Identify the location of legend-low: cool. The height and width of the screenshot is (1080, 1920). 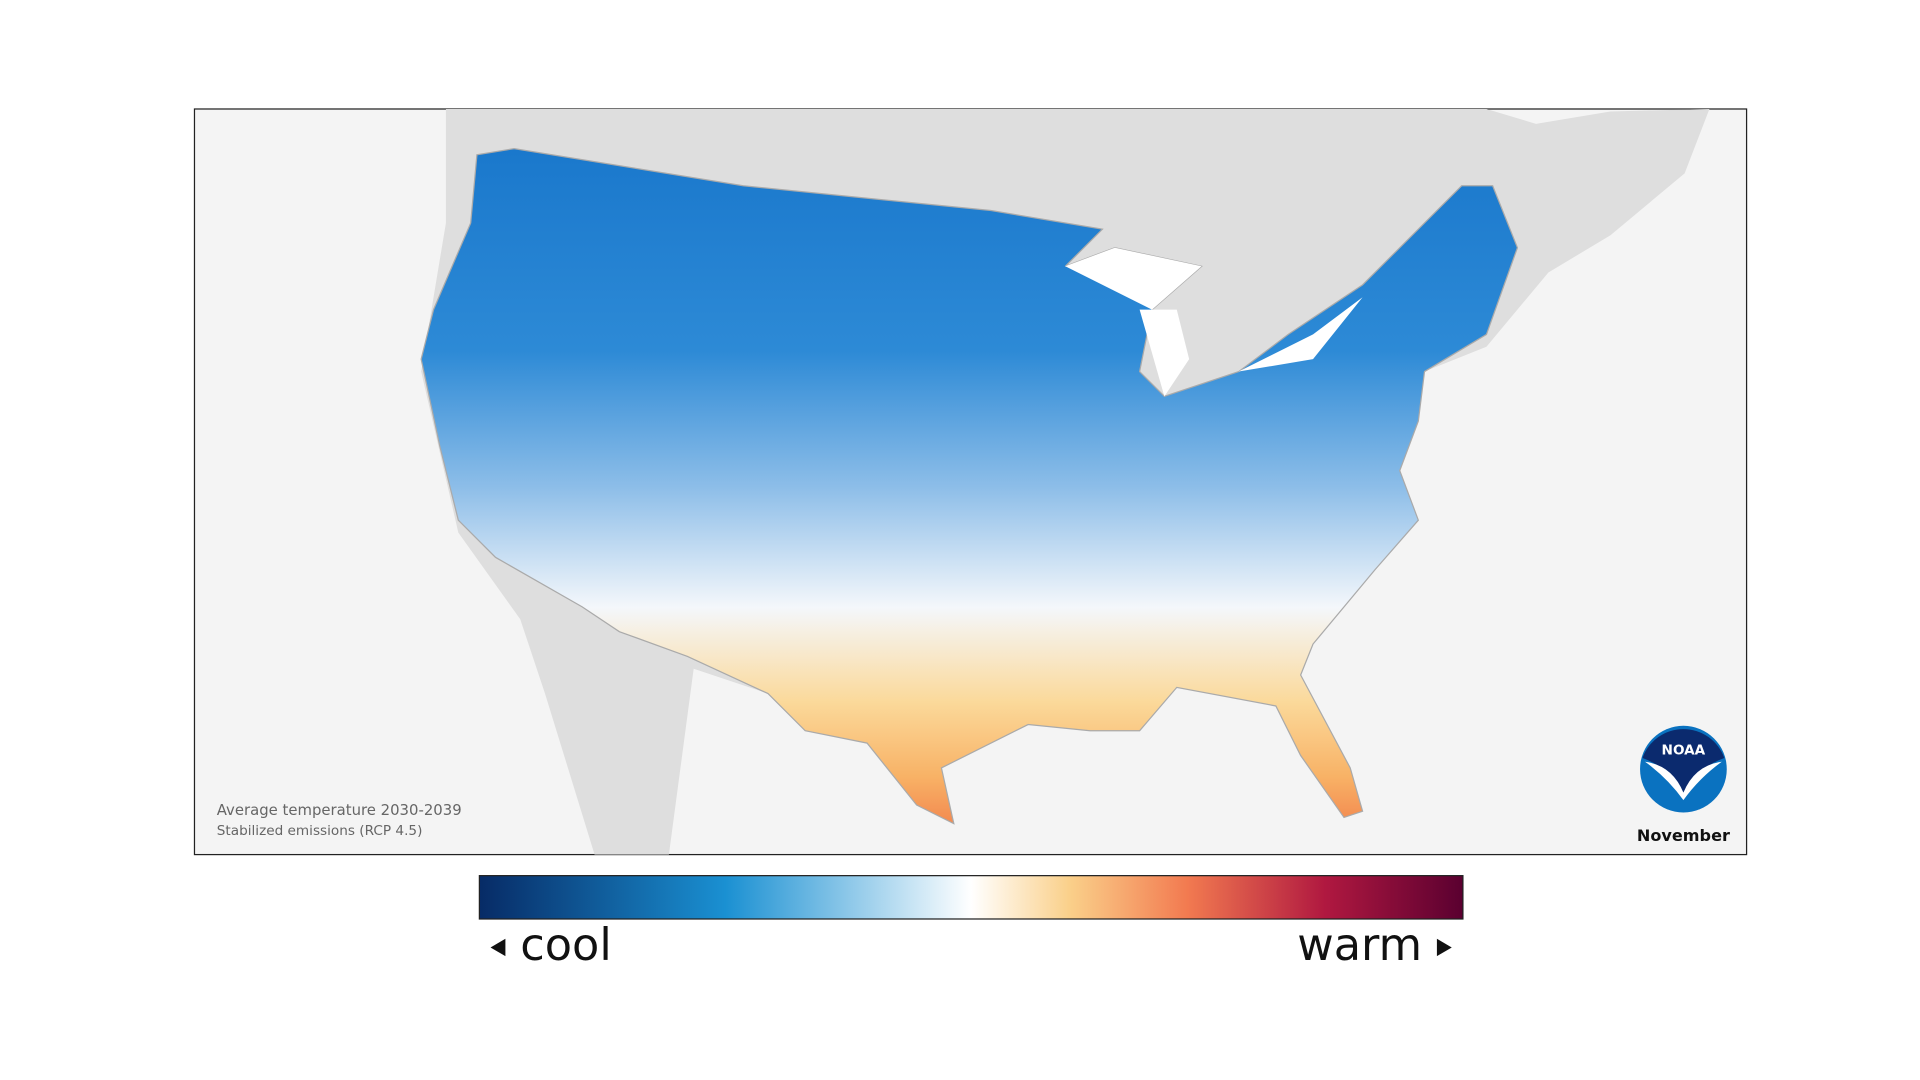
(565, 945).